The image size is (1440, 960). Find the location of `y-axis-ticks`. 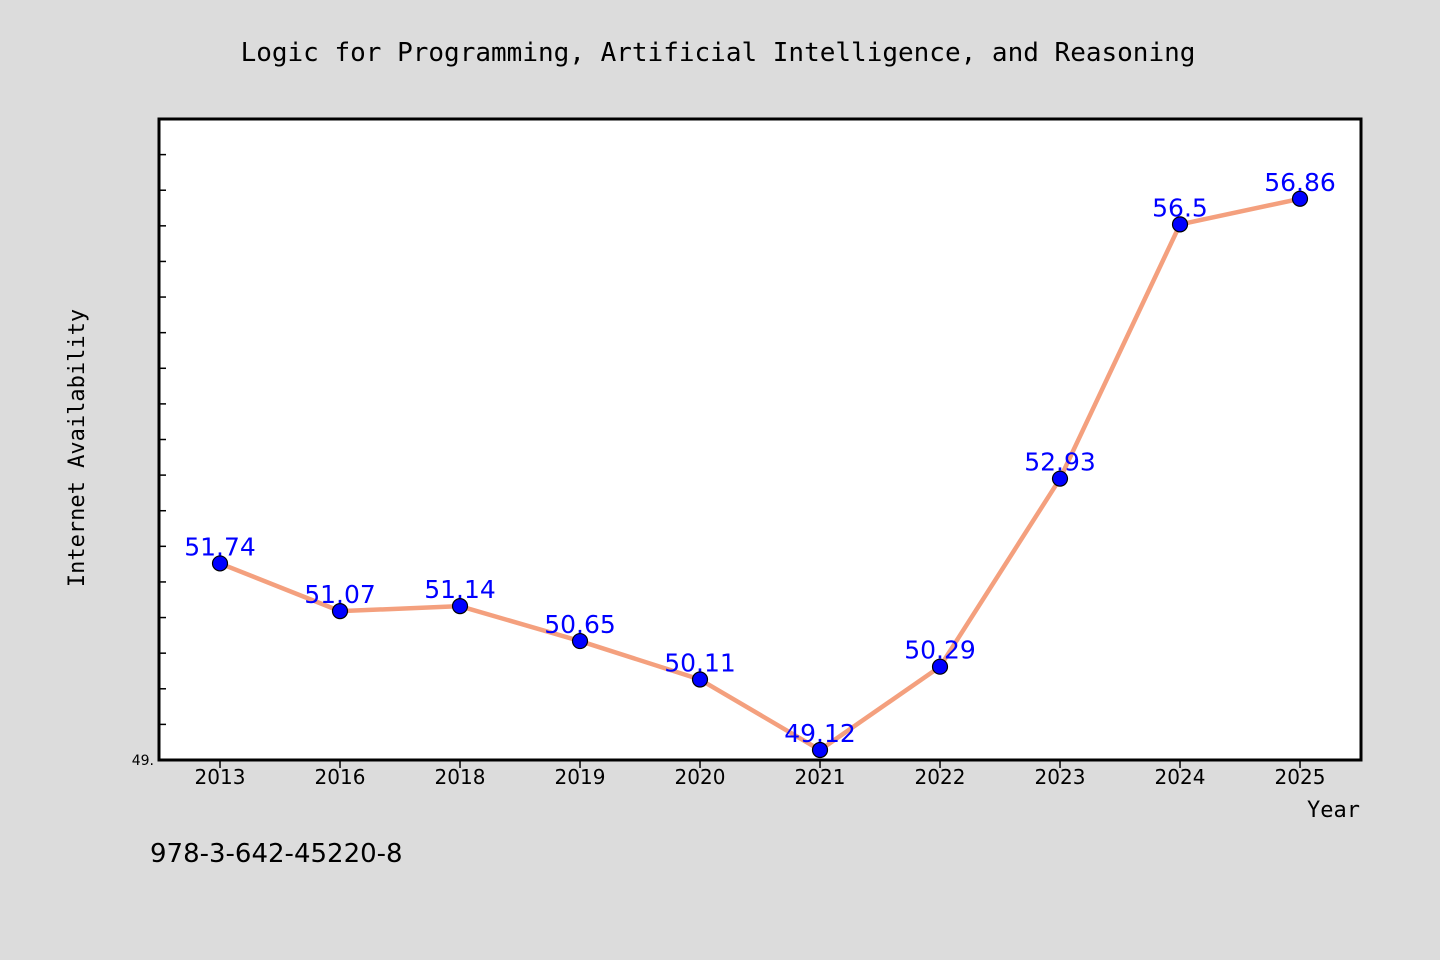

y-axis-ticks is located at coordinates (162, 439).